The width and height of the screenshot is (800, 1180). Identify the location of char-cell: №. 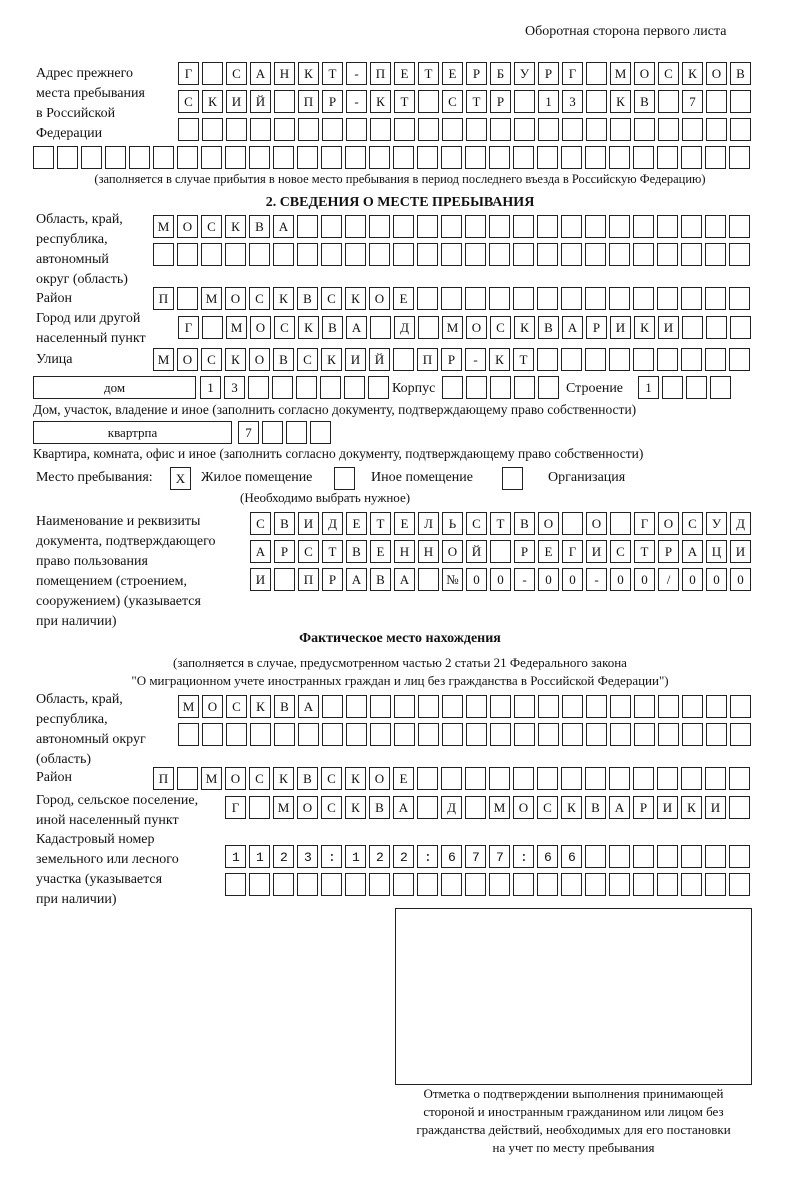
(452, 579).